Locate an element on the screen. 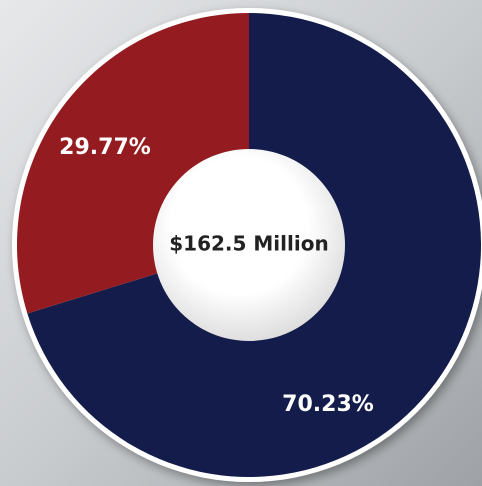  center-label: $162.5 Million is located at coordinates (248, 244).